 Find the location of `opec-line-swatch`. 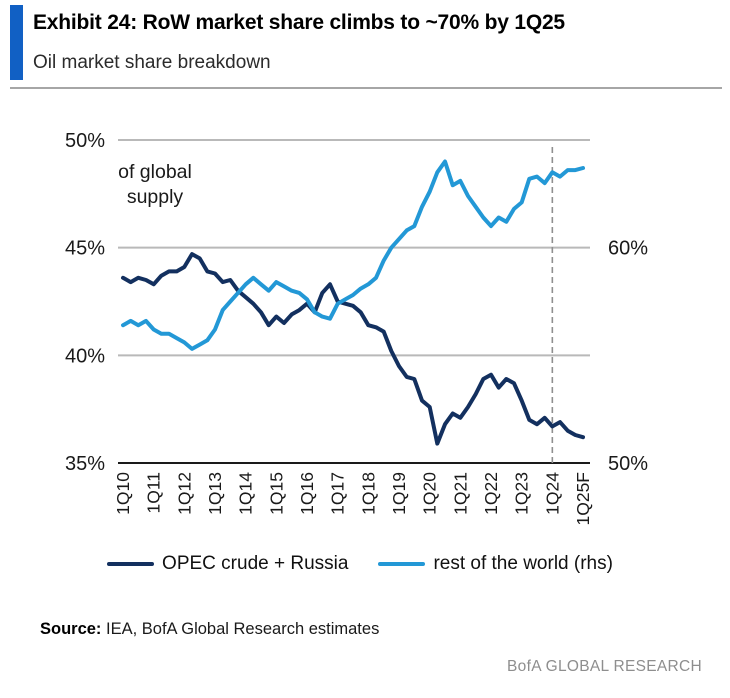

opec-line-swatch is located at coordinates (131, 564).